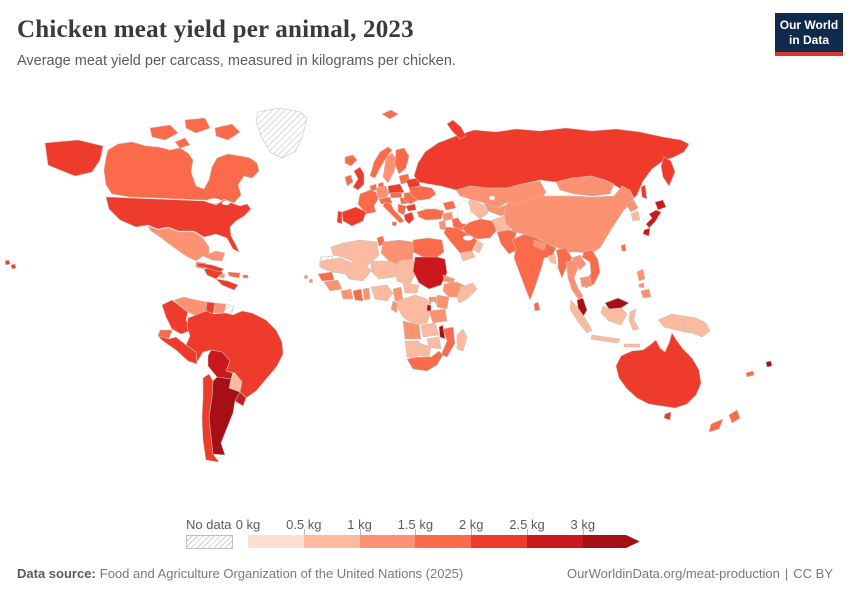 Image resolution: width=850 pixels, height=600 pixels. What do you see at coordinates (430, 330) in the screenshot?
I see `country-zambia` at bounding box center [430, 330].